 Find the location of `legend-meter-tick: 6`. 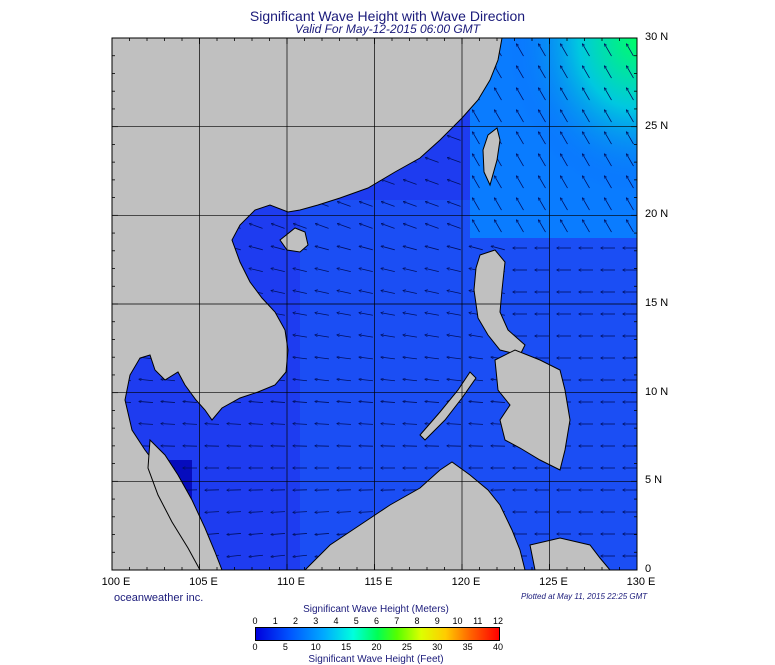

legend-meter-tick: 6 is located at coordinates (376, 621).